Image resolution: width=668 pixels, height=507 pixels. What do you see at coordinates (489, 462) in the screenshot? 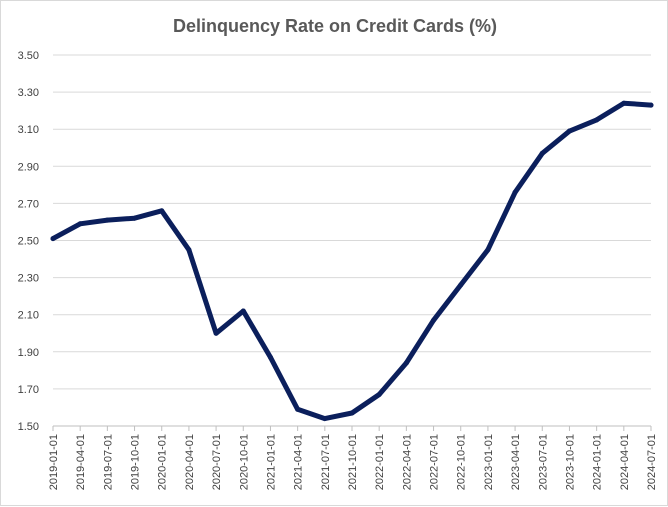
I see `x-tick-label: 2023-01-01` at bounding box center [489, 462].